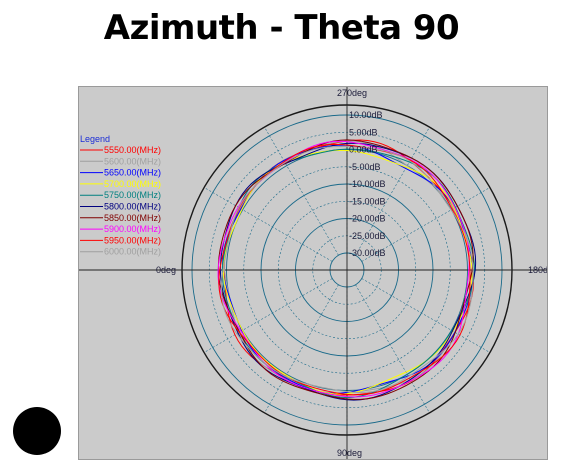 The width and height of the screenshot is (563, 471). I want to click on radial-tick-label: -10.00dB, so click(367, 184).